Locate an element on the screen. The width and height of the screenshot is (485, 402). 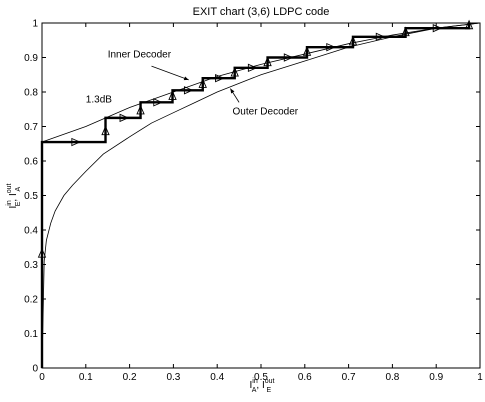
x-tick-label: 0.2 is located at coordinates (130, 377).